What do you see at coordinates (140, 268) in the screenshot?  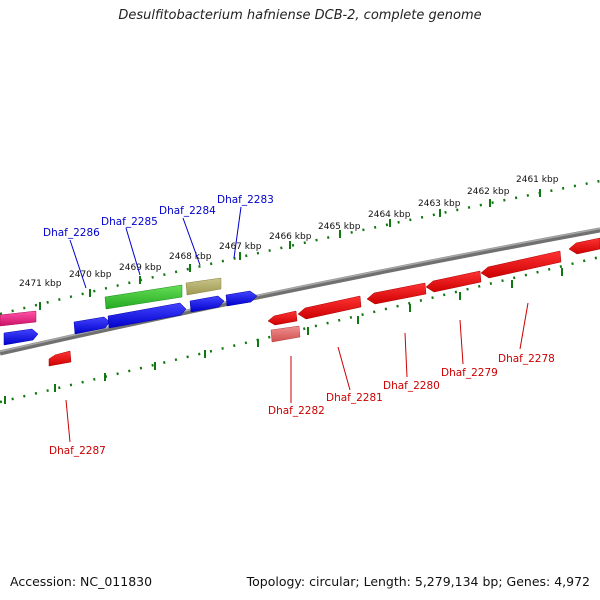 I see `kbp-label-2469: 2469 kbp` at bounding box center [140, 268].